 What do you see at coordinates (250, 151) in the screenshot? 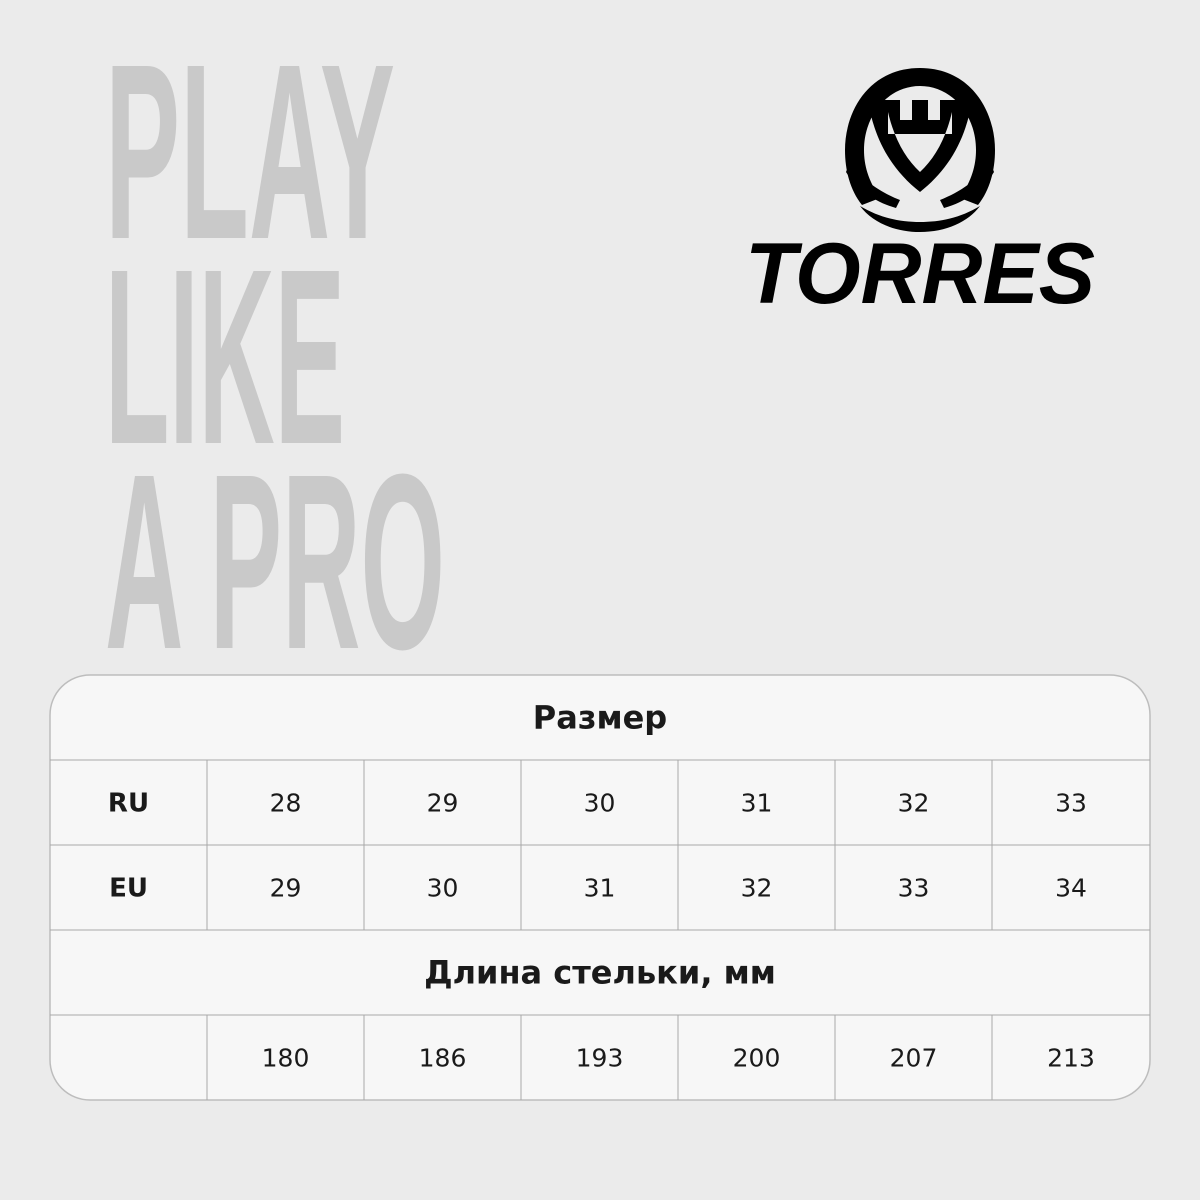
I see `slogan-line: PLAY` at bounding box center [250, 151].